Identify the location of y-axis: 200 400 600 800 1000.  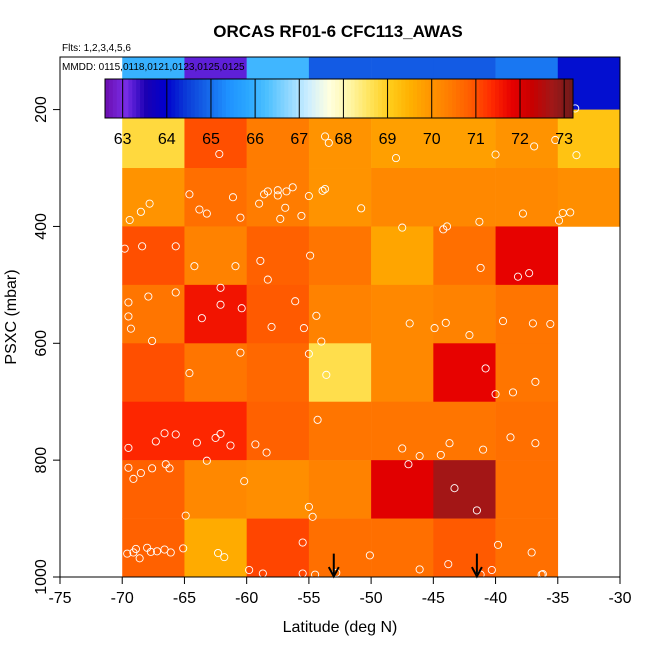
(46, 345).